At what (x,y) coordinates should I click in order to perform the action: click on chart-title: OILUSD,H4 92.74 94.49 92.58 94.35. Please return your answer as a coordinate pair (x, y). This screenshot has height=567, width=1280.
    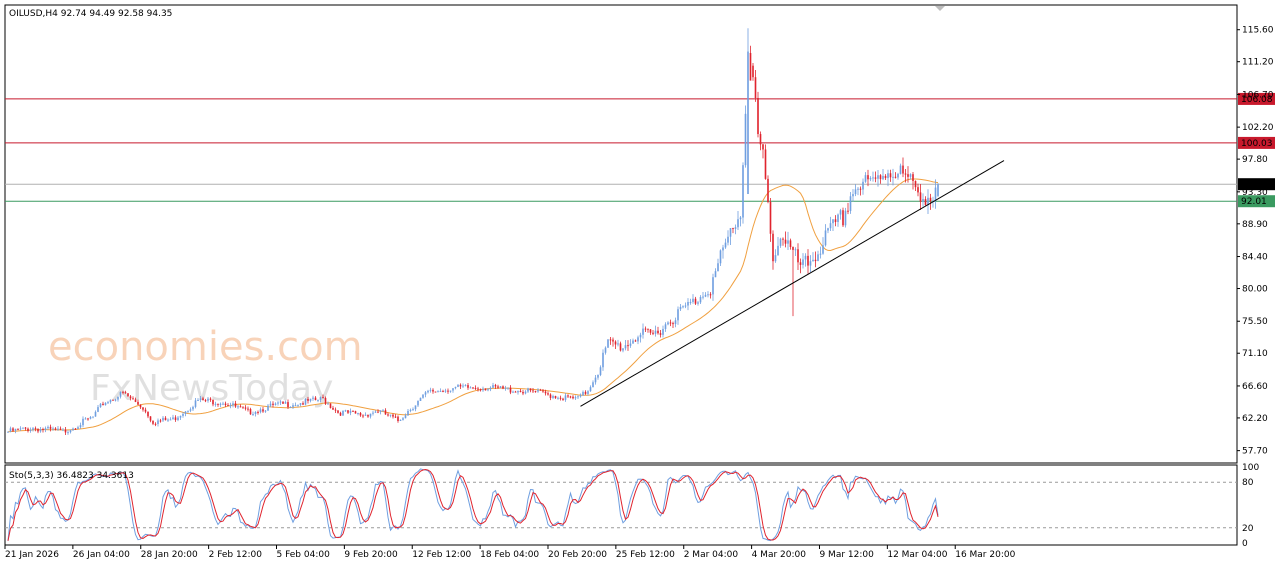
    Looking at the image, I should click on (90, 14).